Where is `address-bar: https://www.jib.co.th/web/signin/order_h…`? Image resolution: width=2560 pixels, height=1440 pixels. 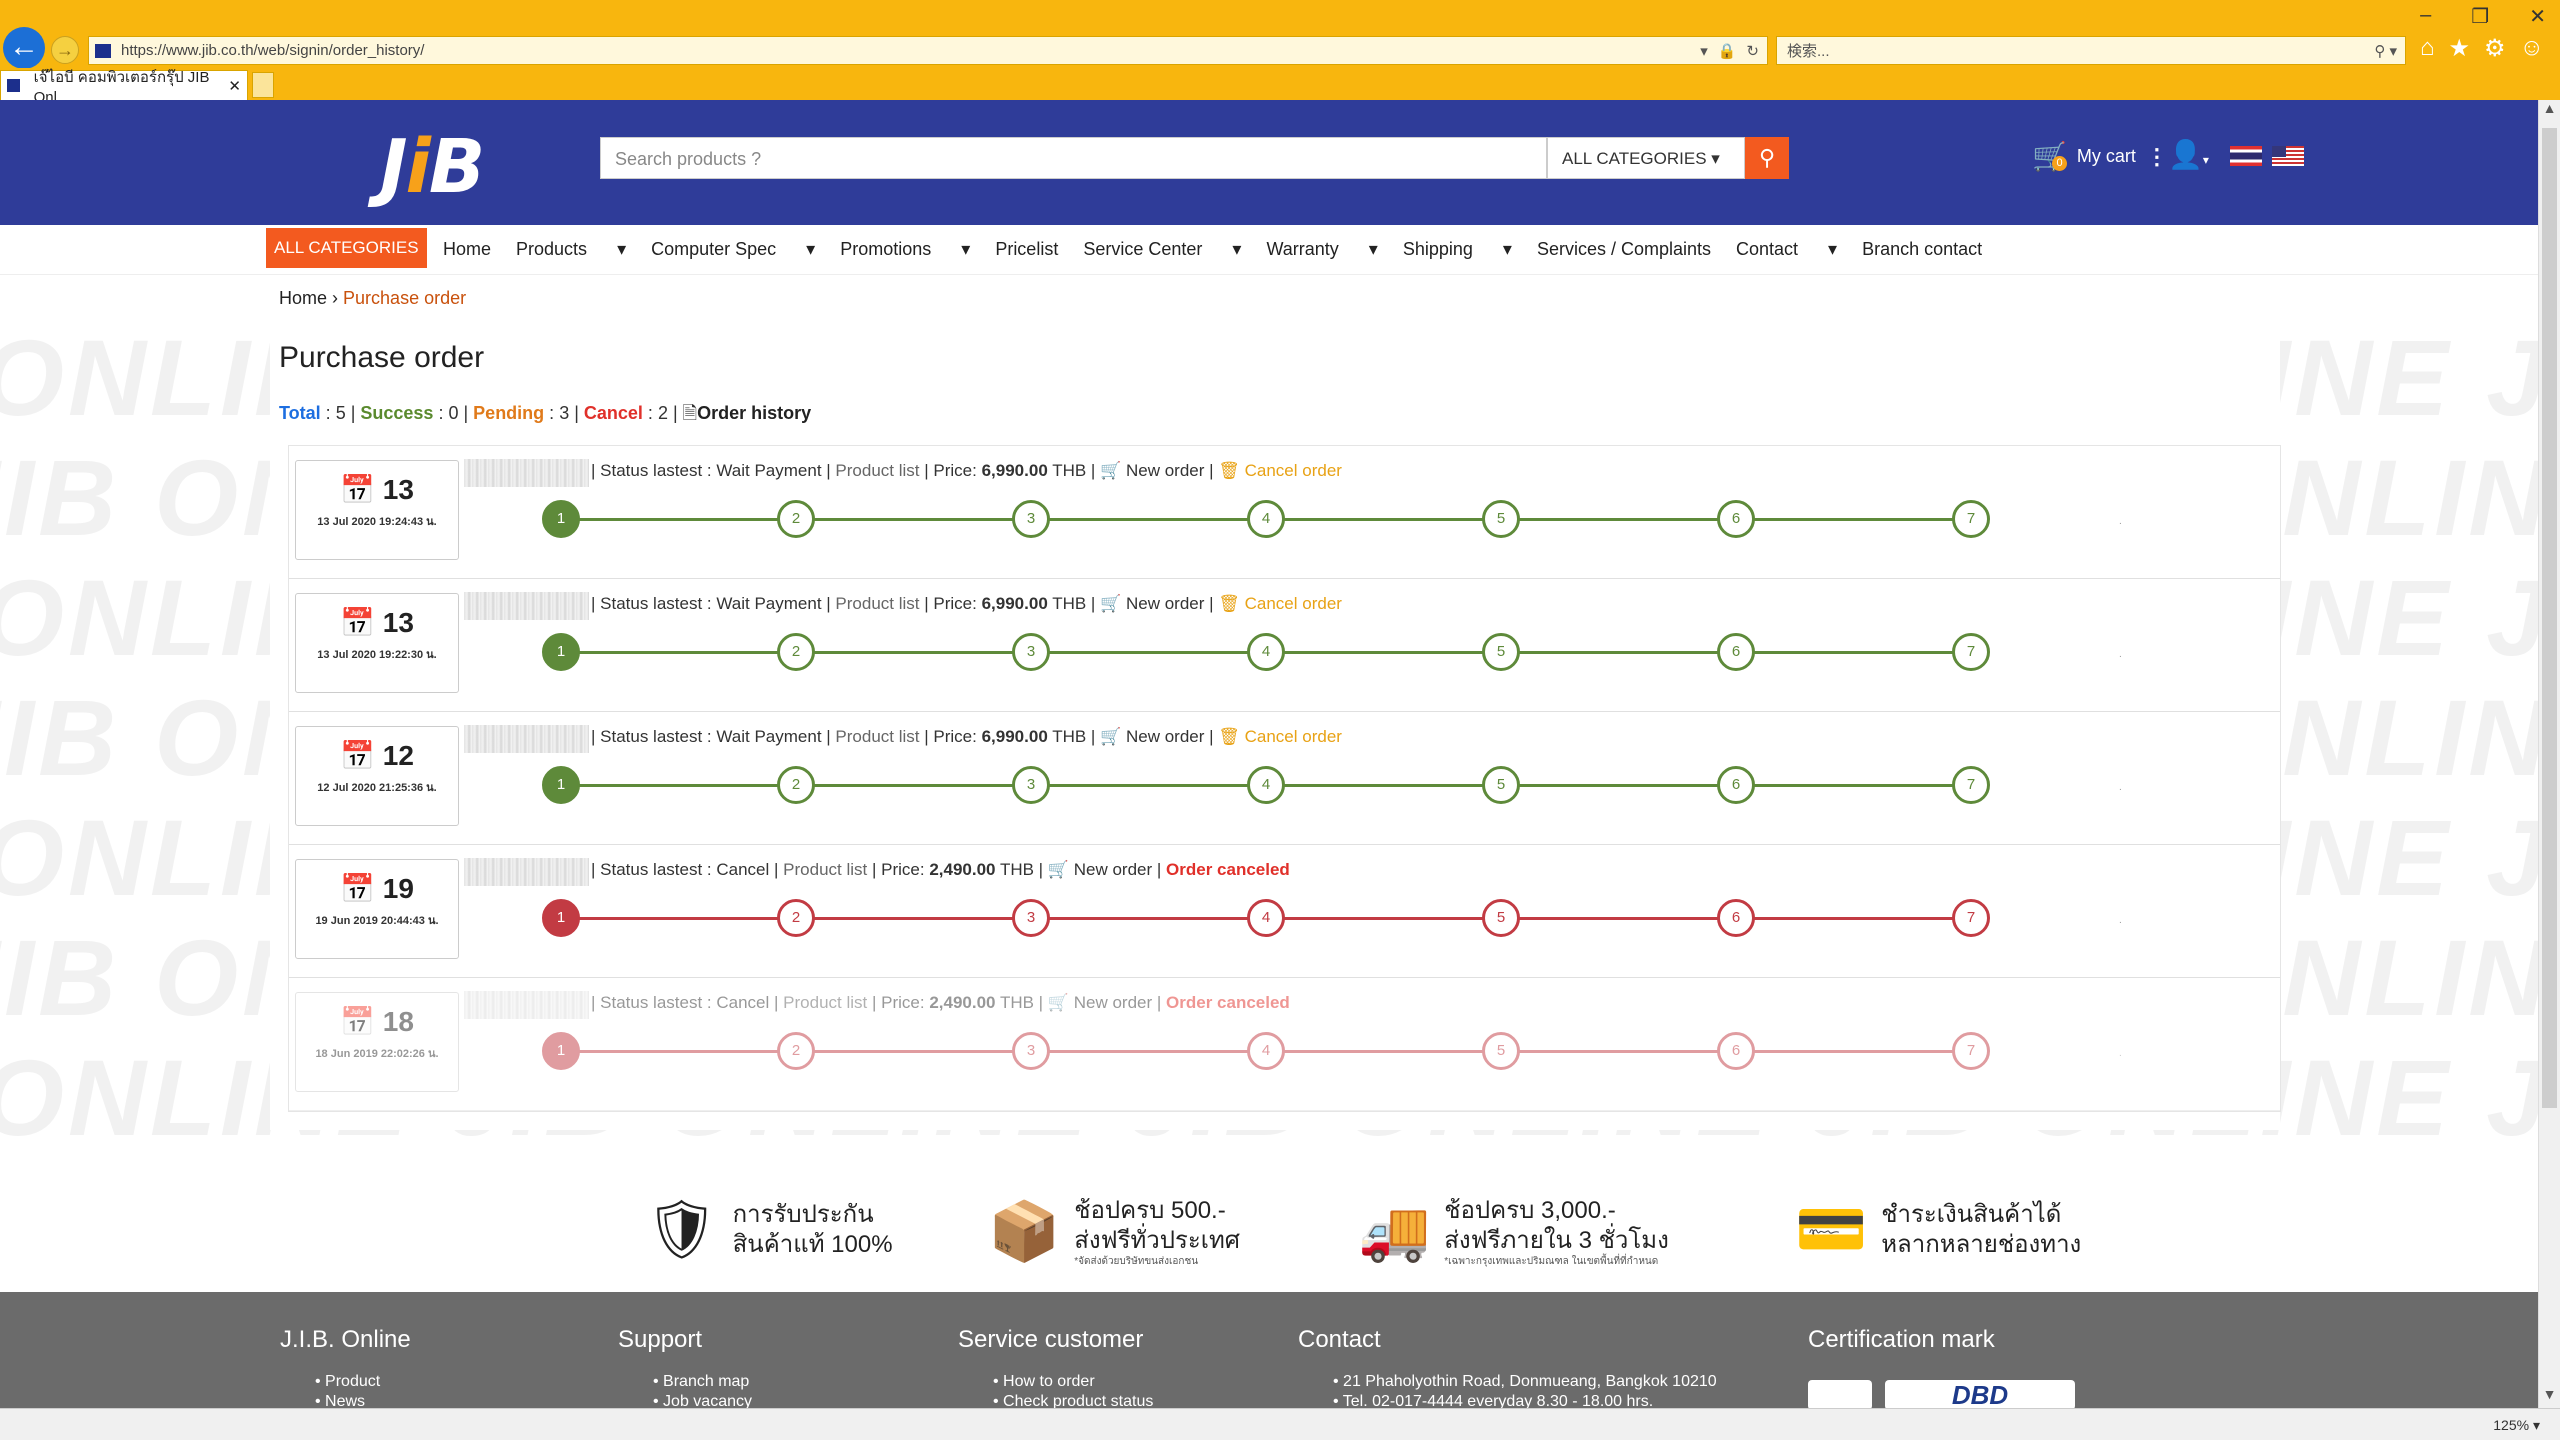 address-bar: https://www.jib.co.th/web/signin/order_h… is located at coordinates (928, 50).